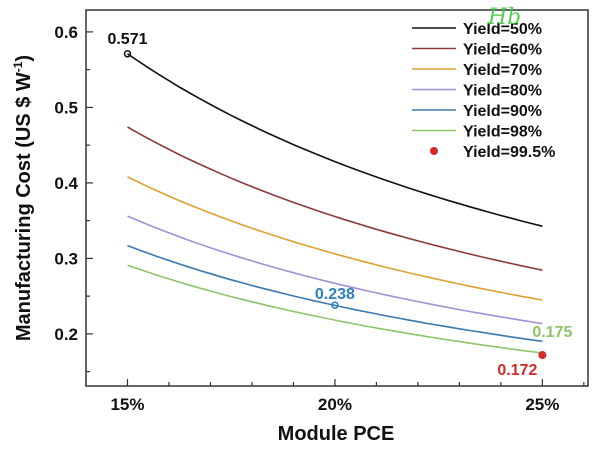 This screenshot has width=600, height=459. I want to click on annotation-label: 0.172, so click(517, 370).